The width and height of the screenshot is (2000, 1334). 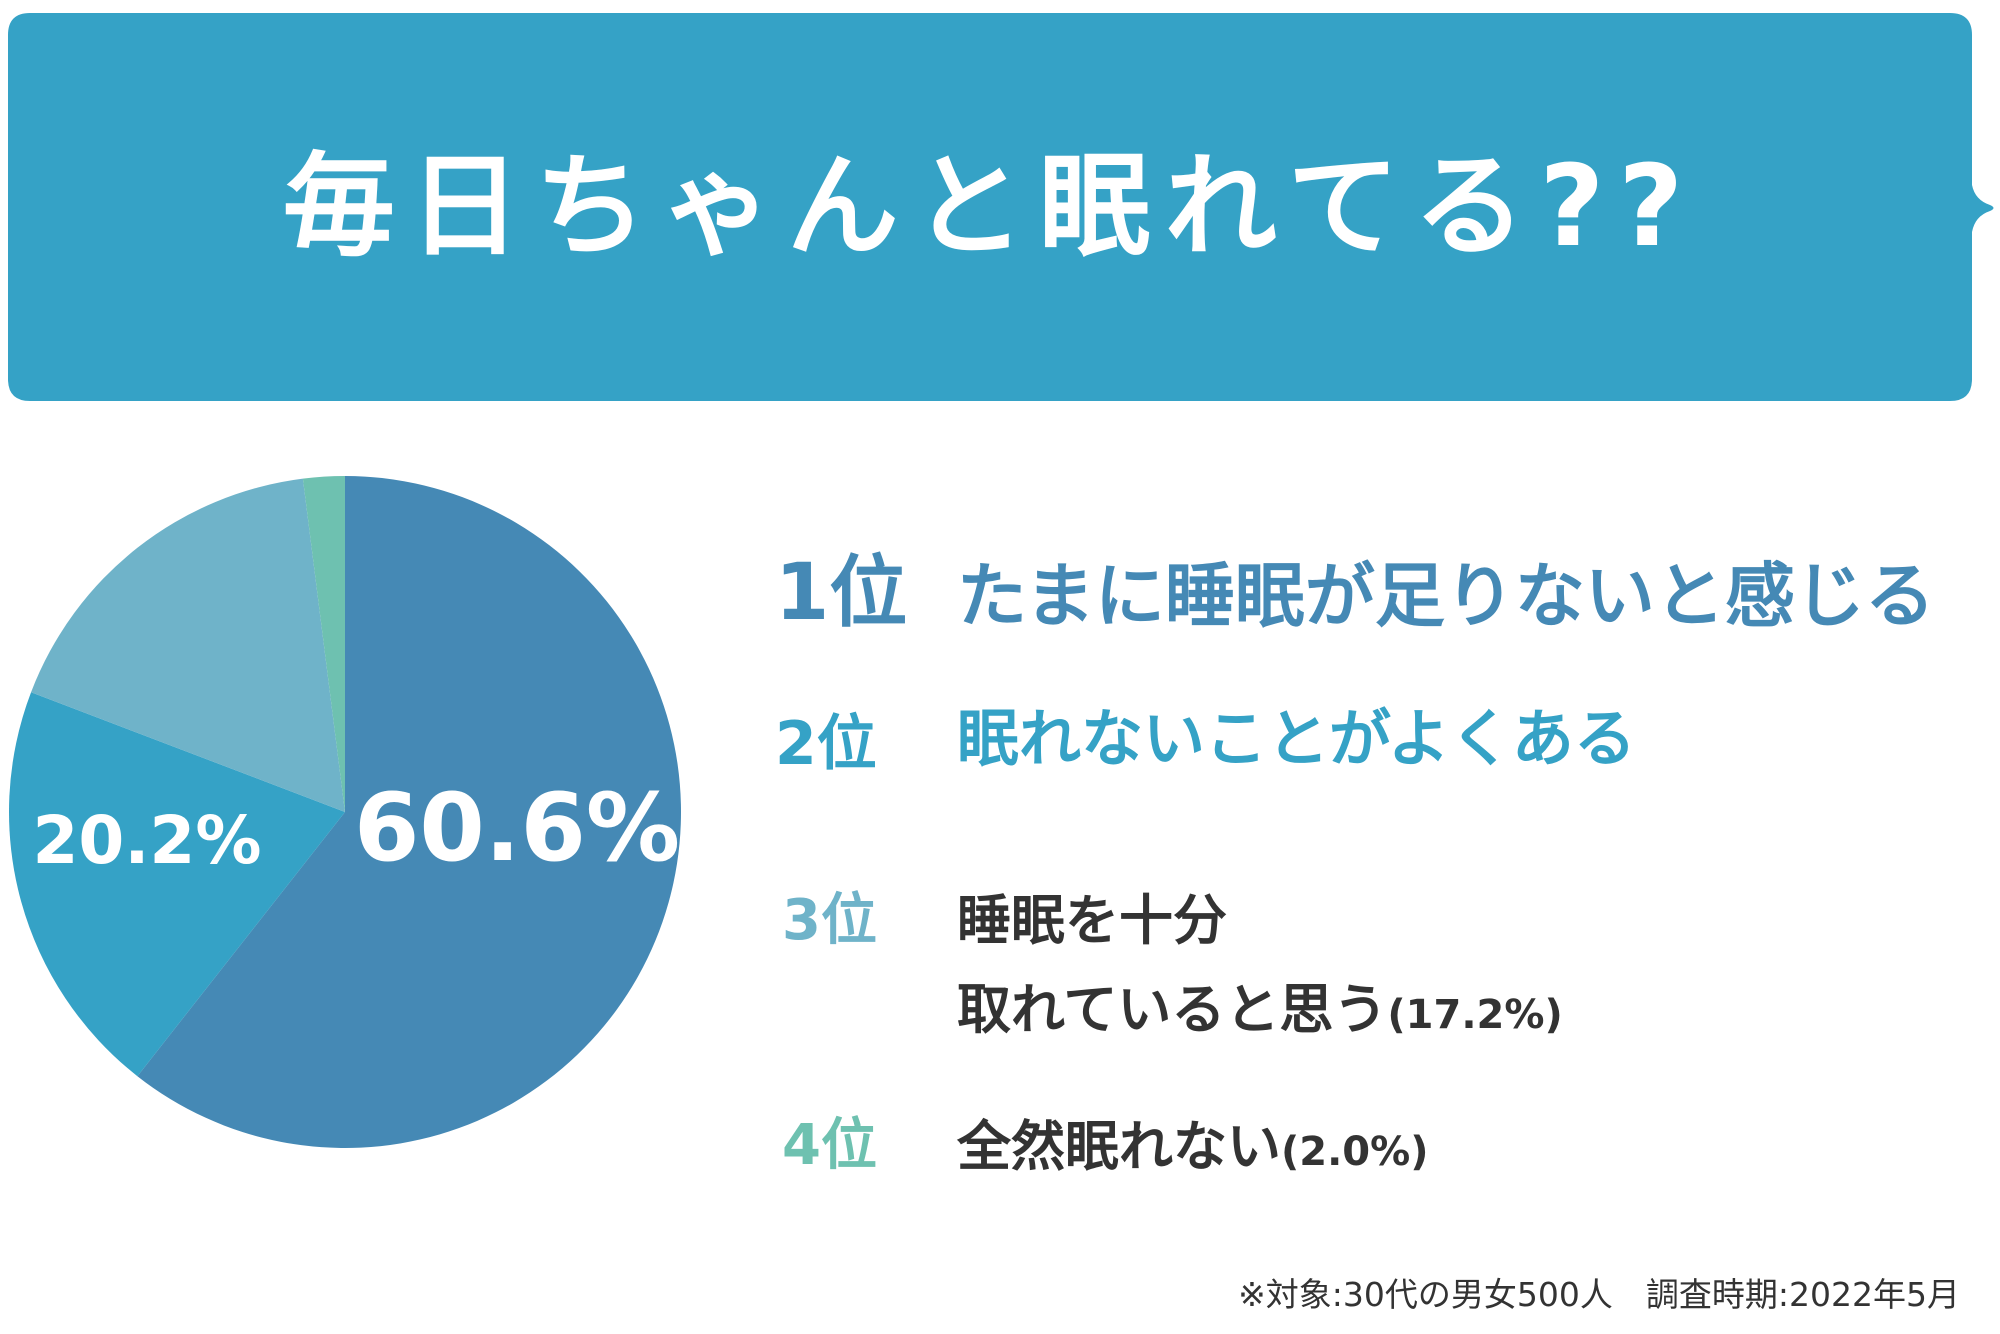 What do you see at coordinates (1475, 1015) in the screenshot?
I see `label-3-pct: (17.2%)` at bounding box center [1475, 1015].